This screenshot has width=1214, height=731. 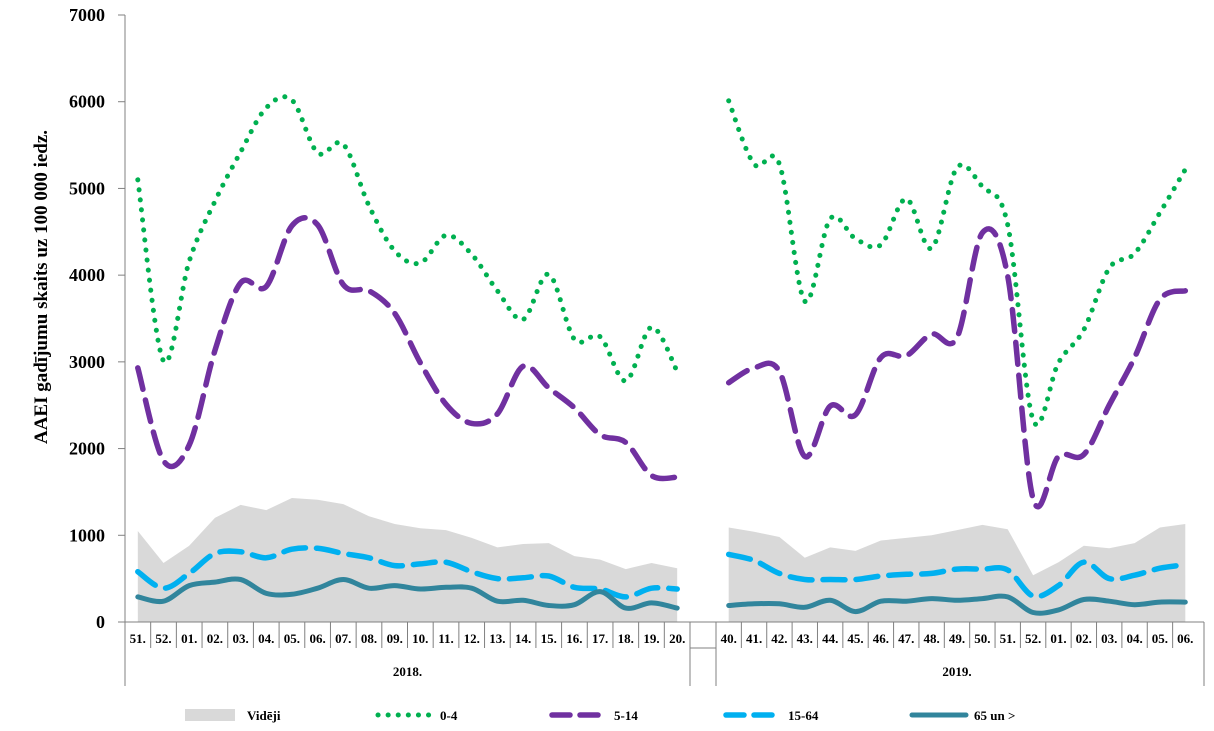 I want to click on x-group-label: 2018., so click(x=407, y=671).